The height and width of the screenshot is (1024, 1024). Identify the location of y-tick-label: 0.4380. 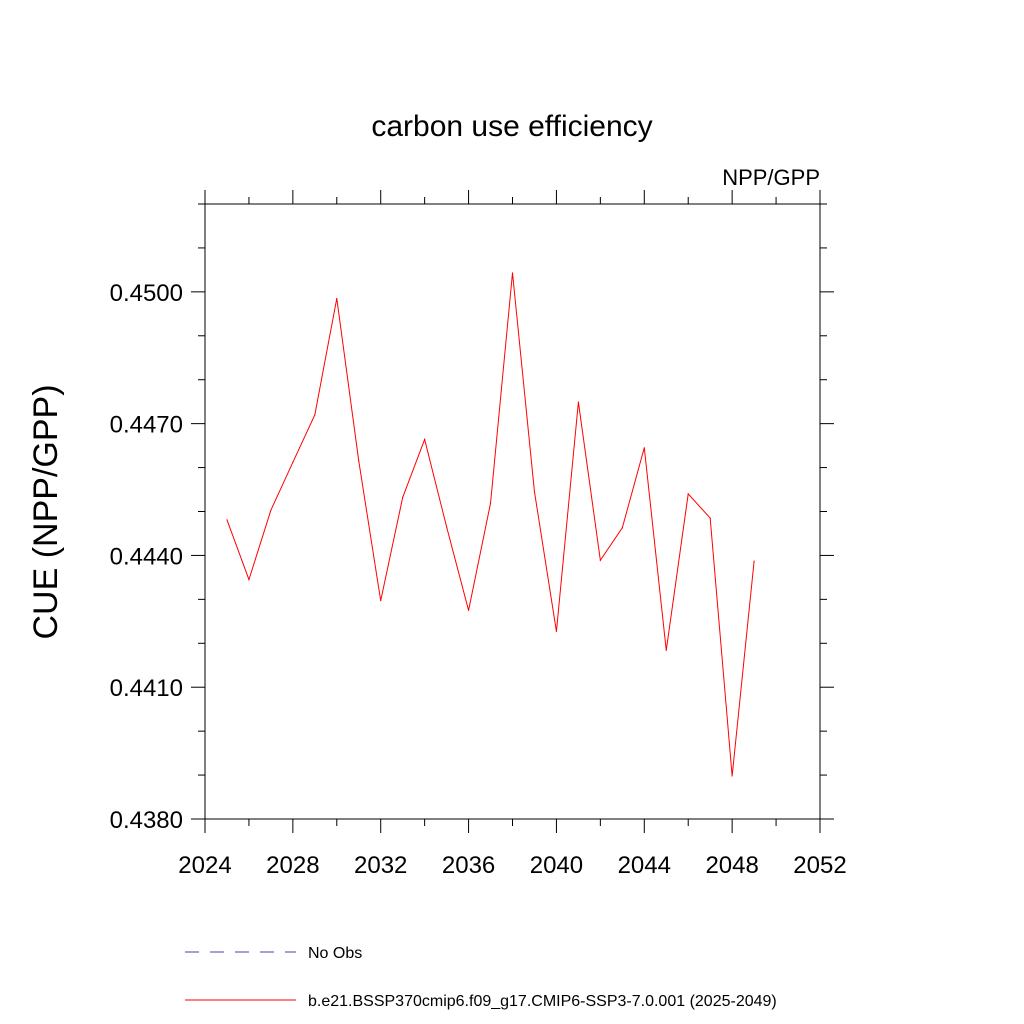
(146, 820).